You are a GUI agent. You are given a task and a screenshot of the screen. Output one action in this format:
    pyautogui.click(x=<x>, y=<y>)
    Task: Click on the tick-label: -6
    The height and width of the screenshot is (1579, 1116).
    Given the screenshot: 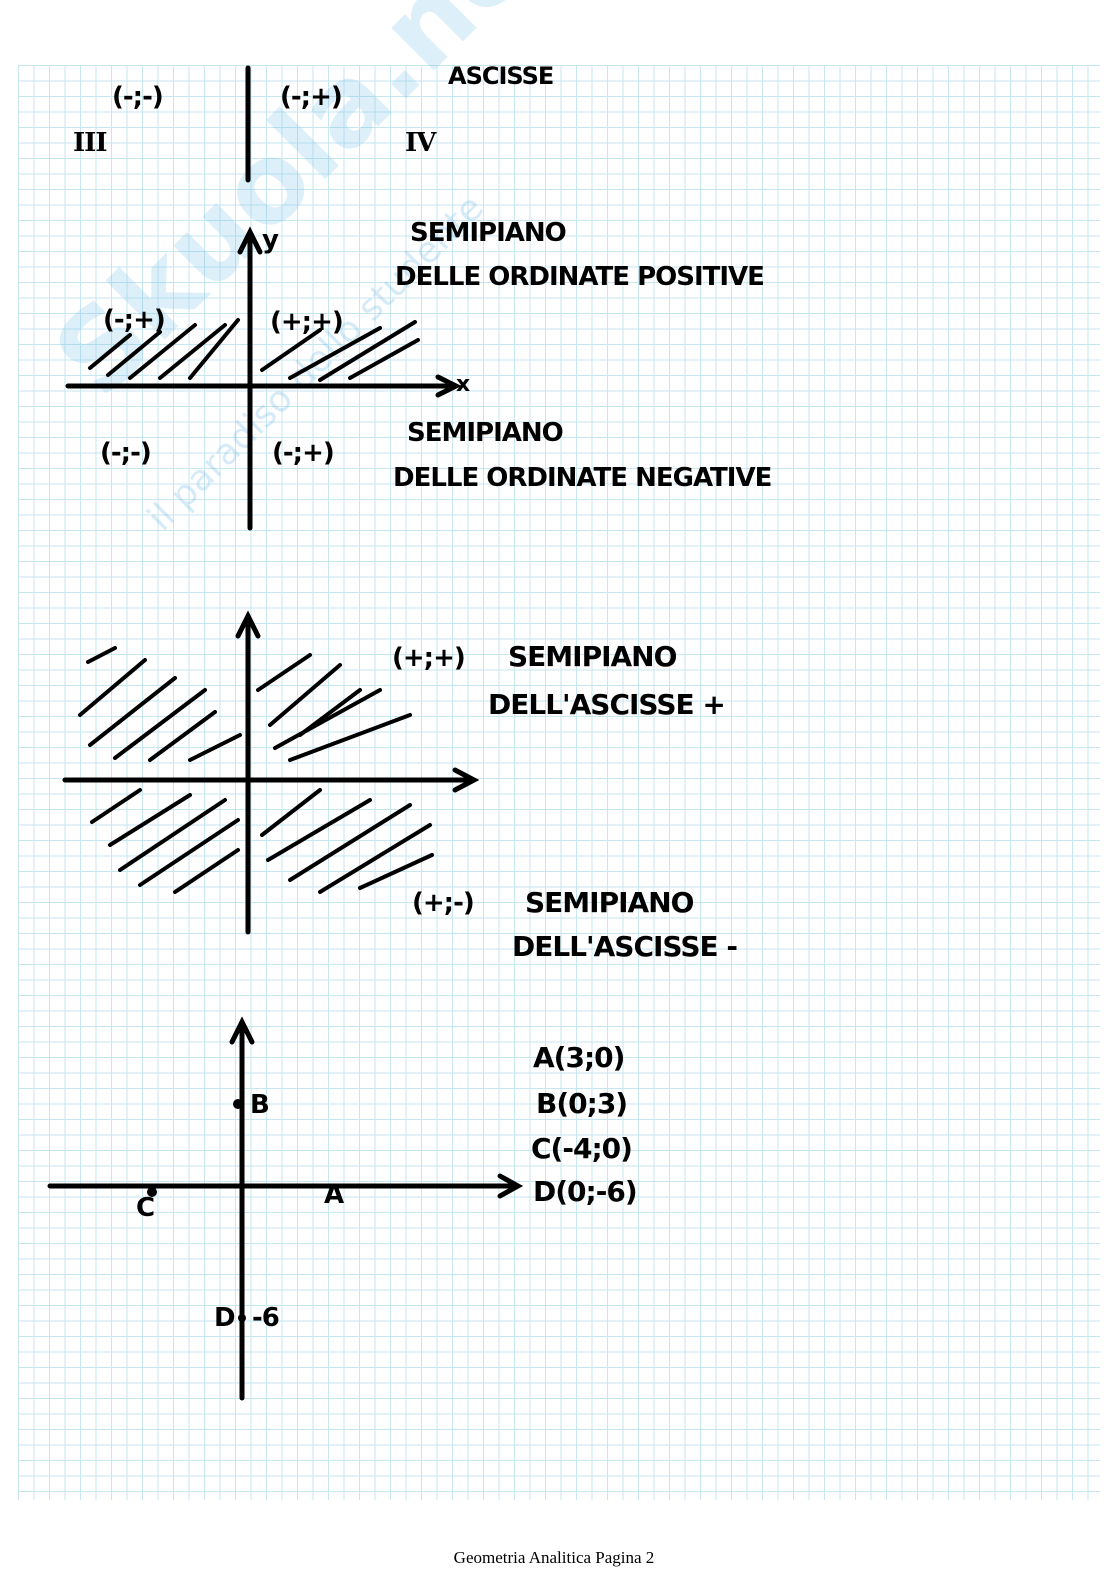 What is the action you would take?
    pyautogui.click(x=266, y=1318)
    